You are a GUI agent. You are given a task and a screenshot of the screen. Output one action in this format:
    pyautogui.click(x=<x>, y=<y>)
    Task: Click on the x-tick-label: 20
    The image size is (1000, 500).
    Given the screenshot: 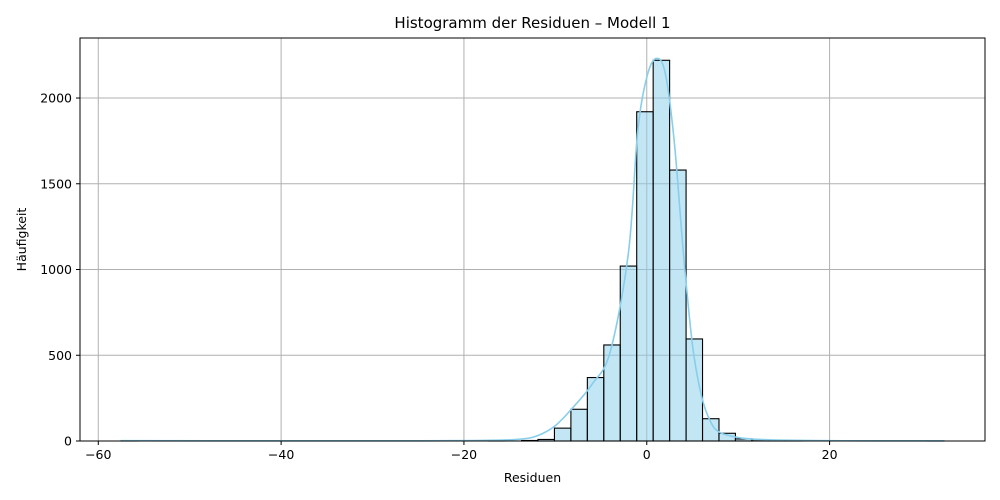 What is the action you would take?
    pyautogui.click(x=830, y=454)
    